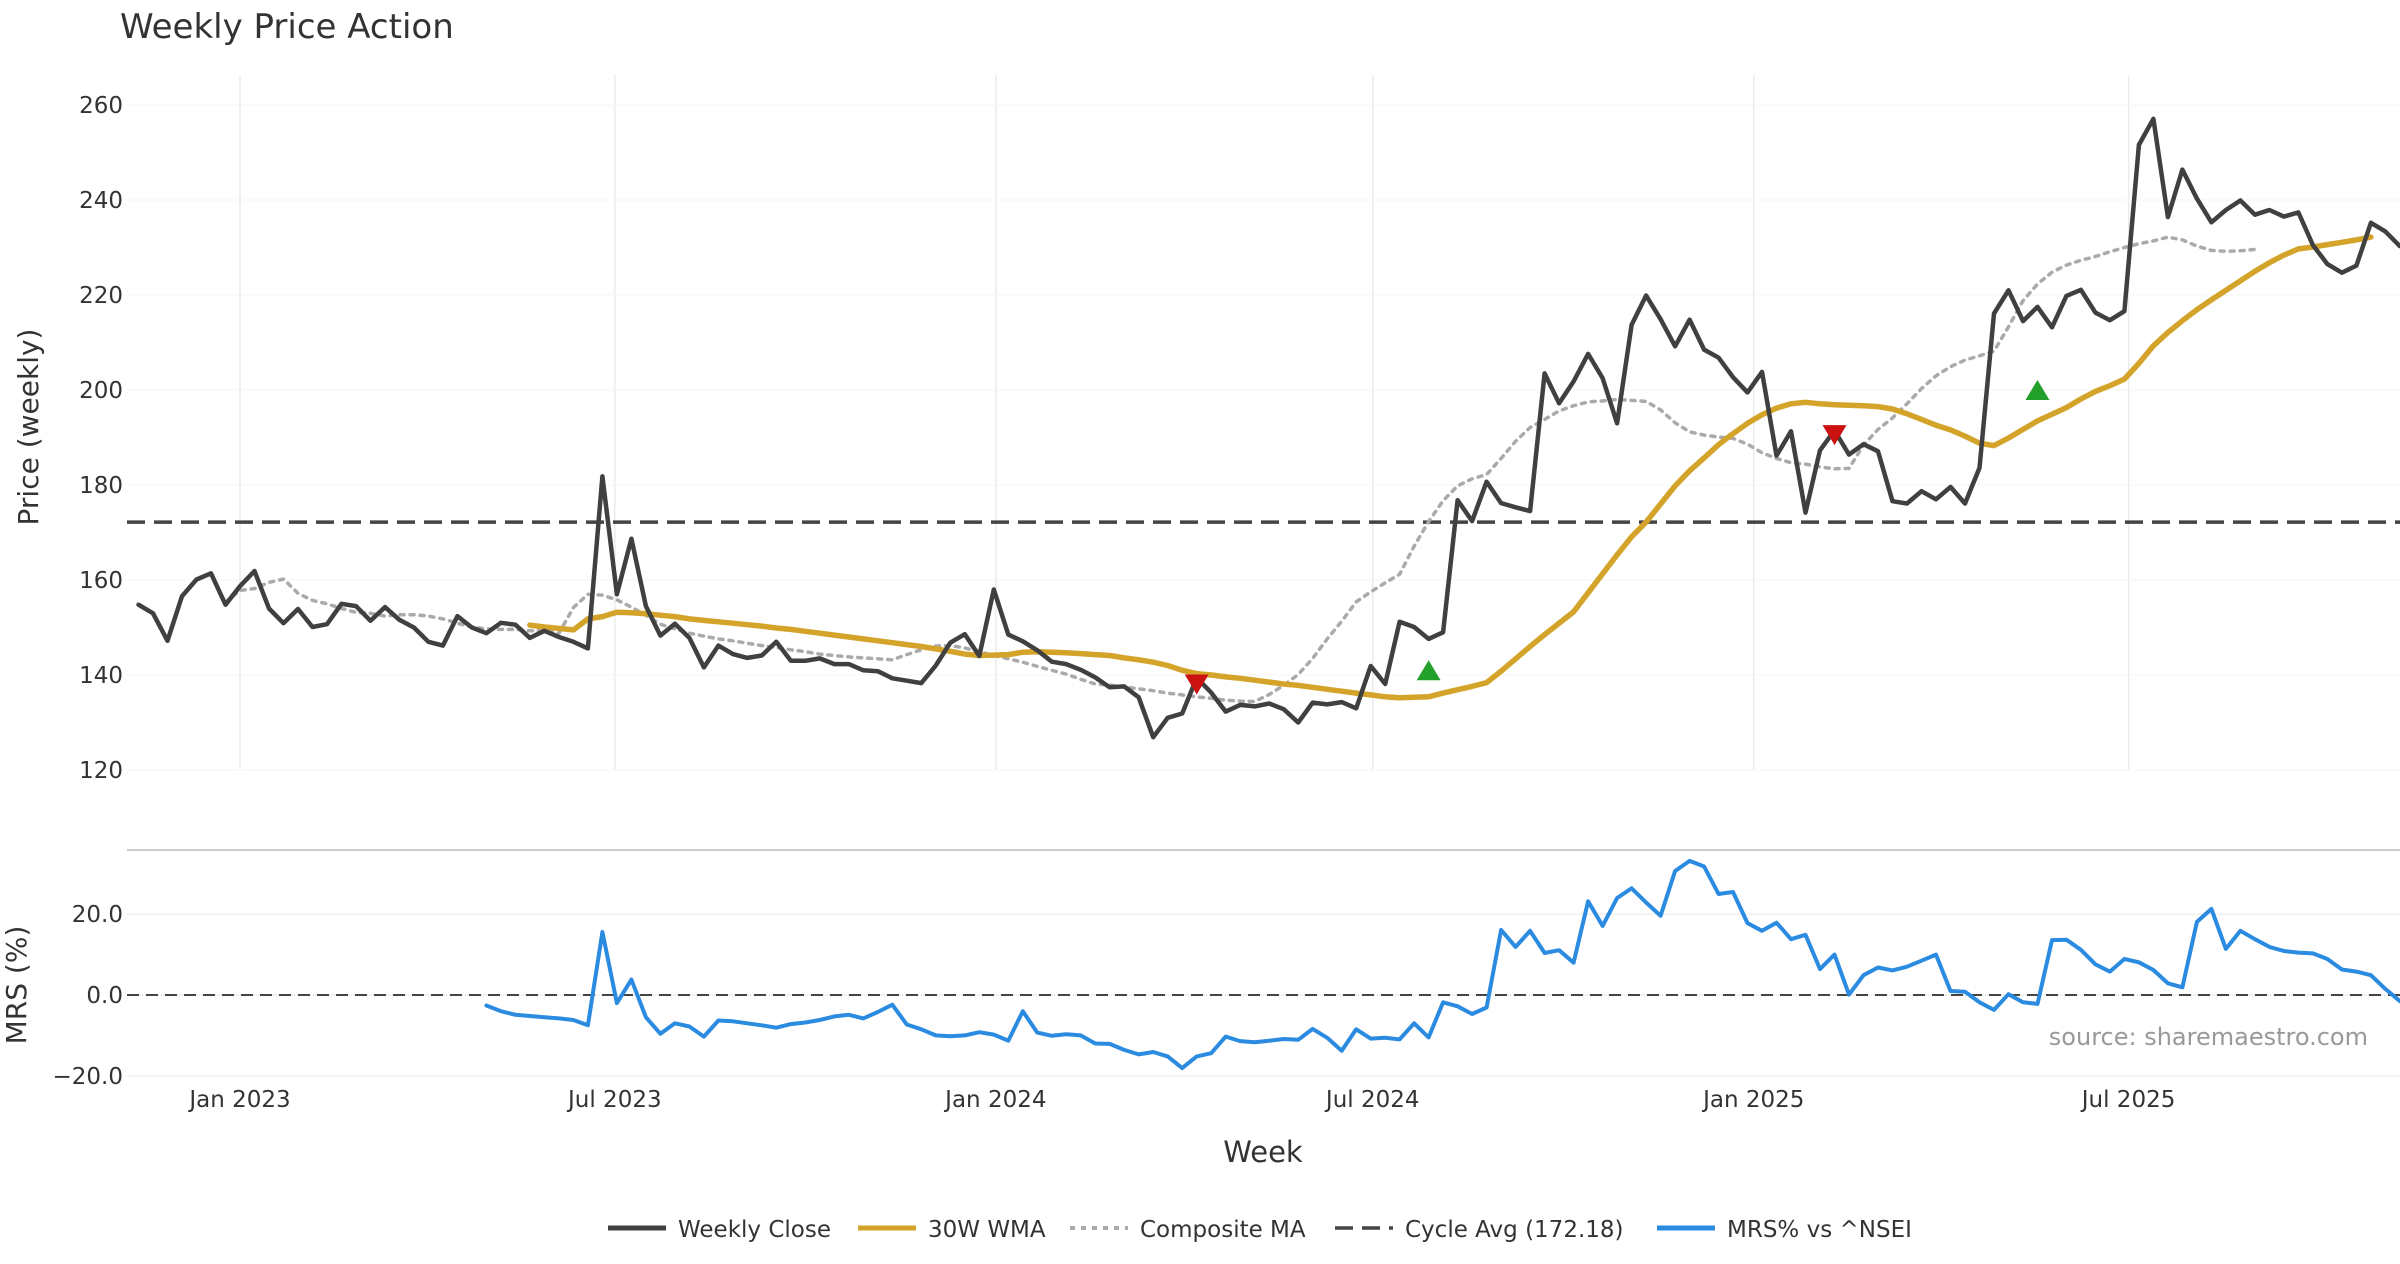 This screenshot has height=1264, width=2400. What do you see at coordinates (28, 427) in the screenshot?
I see `price-y-axis-label: Price (weekly)` at bounding box center [28, 427].